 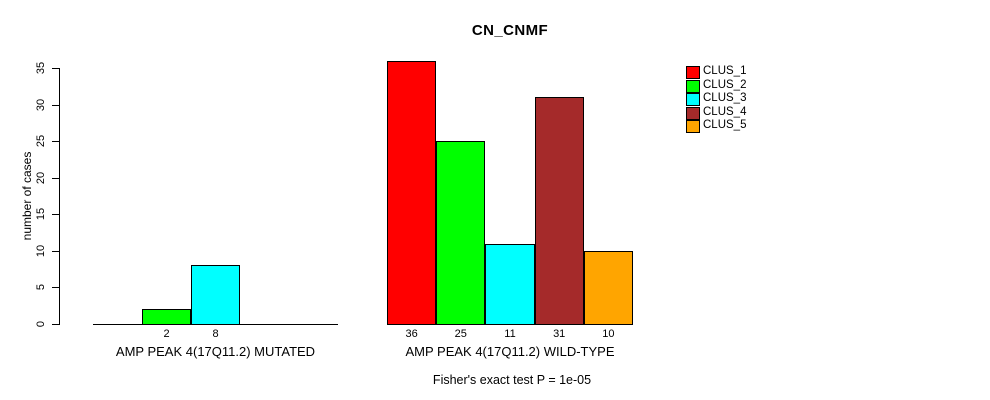 I want to click on bar-value-label: 11, so click(x=510, y=334).